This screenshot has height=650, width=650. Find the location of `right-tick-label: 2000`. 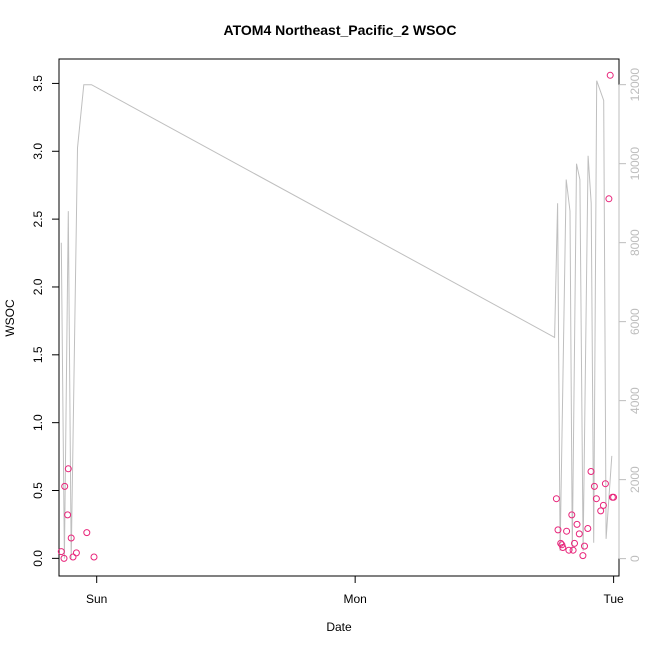

right-tick-label: 2000 is located at coordinates (635, 479).